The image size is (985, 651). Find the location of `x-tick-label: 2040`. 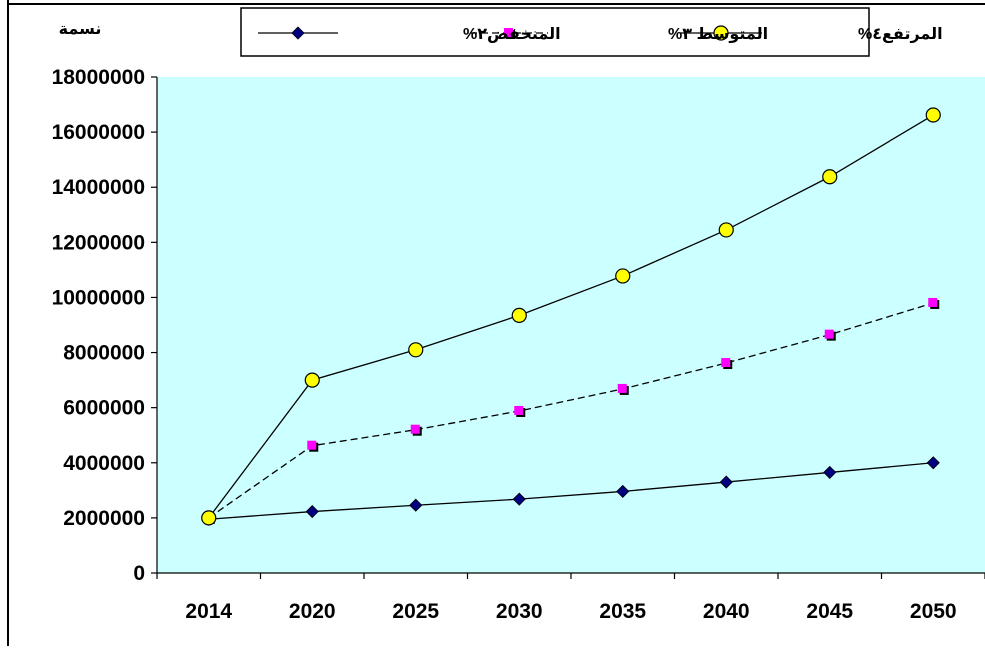

x-tick-label: 2040 is located at coordinates (726, 611).